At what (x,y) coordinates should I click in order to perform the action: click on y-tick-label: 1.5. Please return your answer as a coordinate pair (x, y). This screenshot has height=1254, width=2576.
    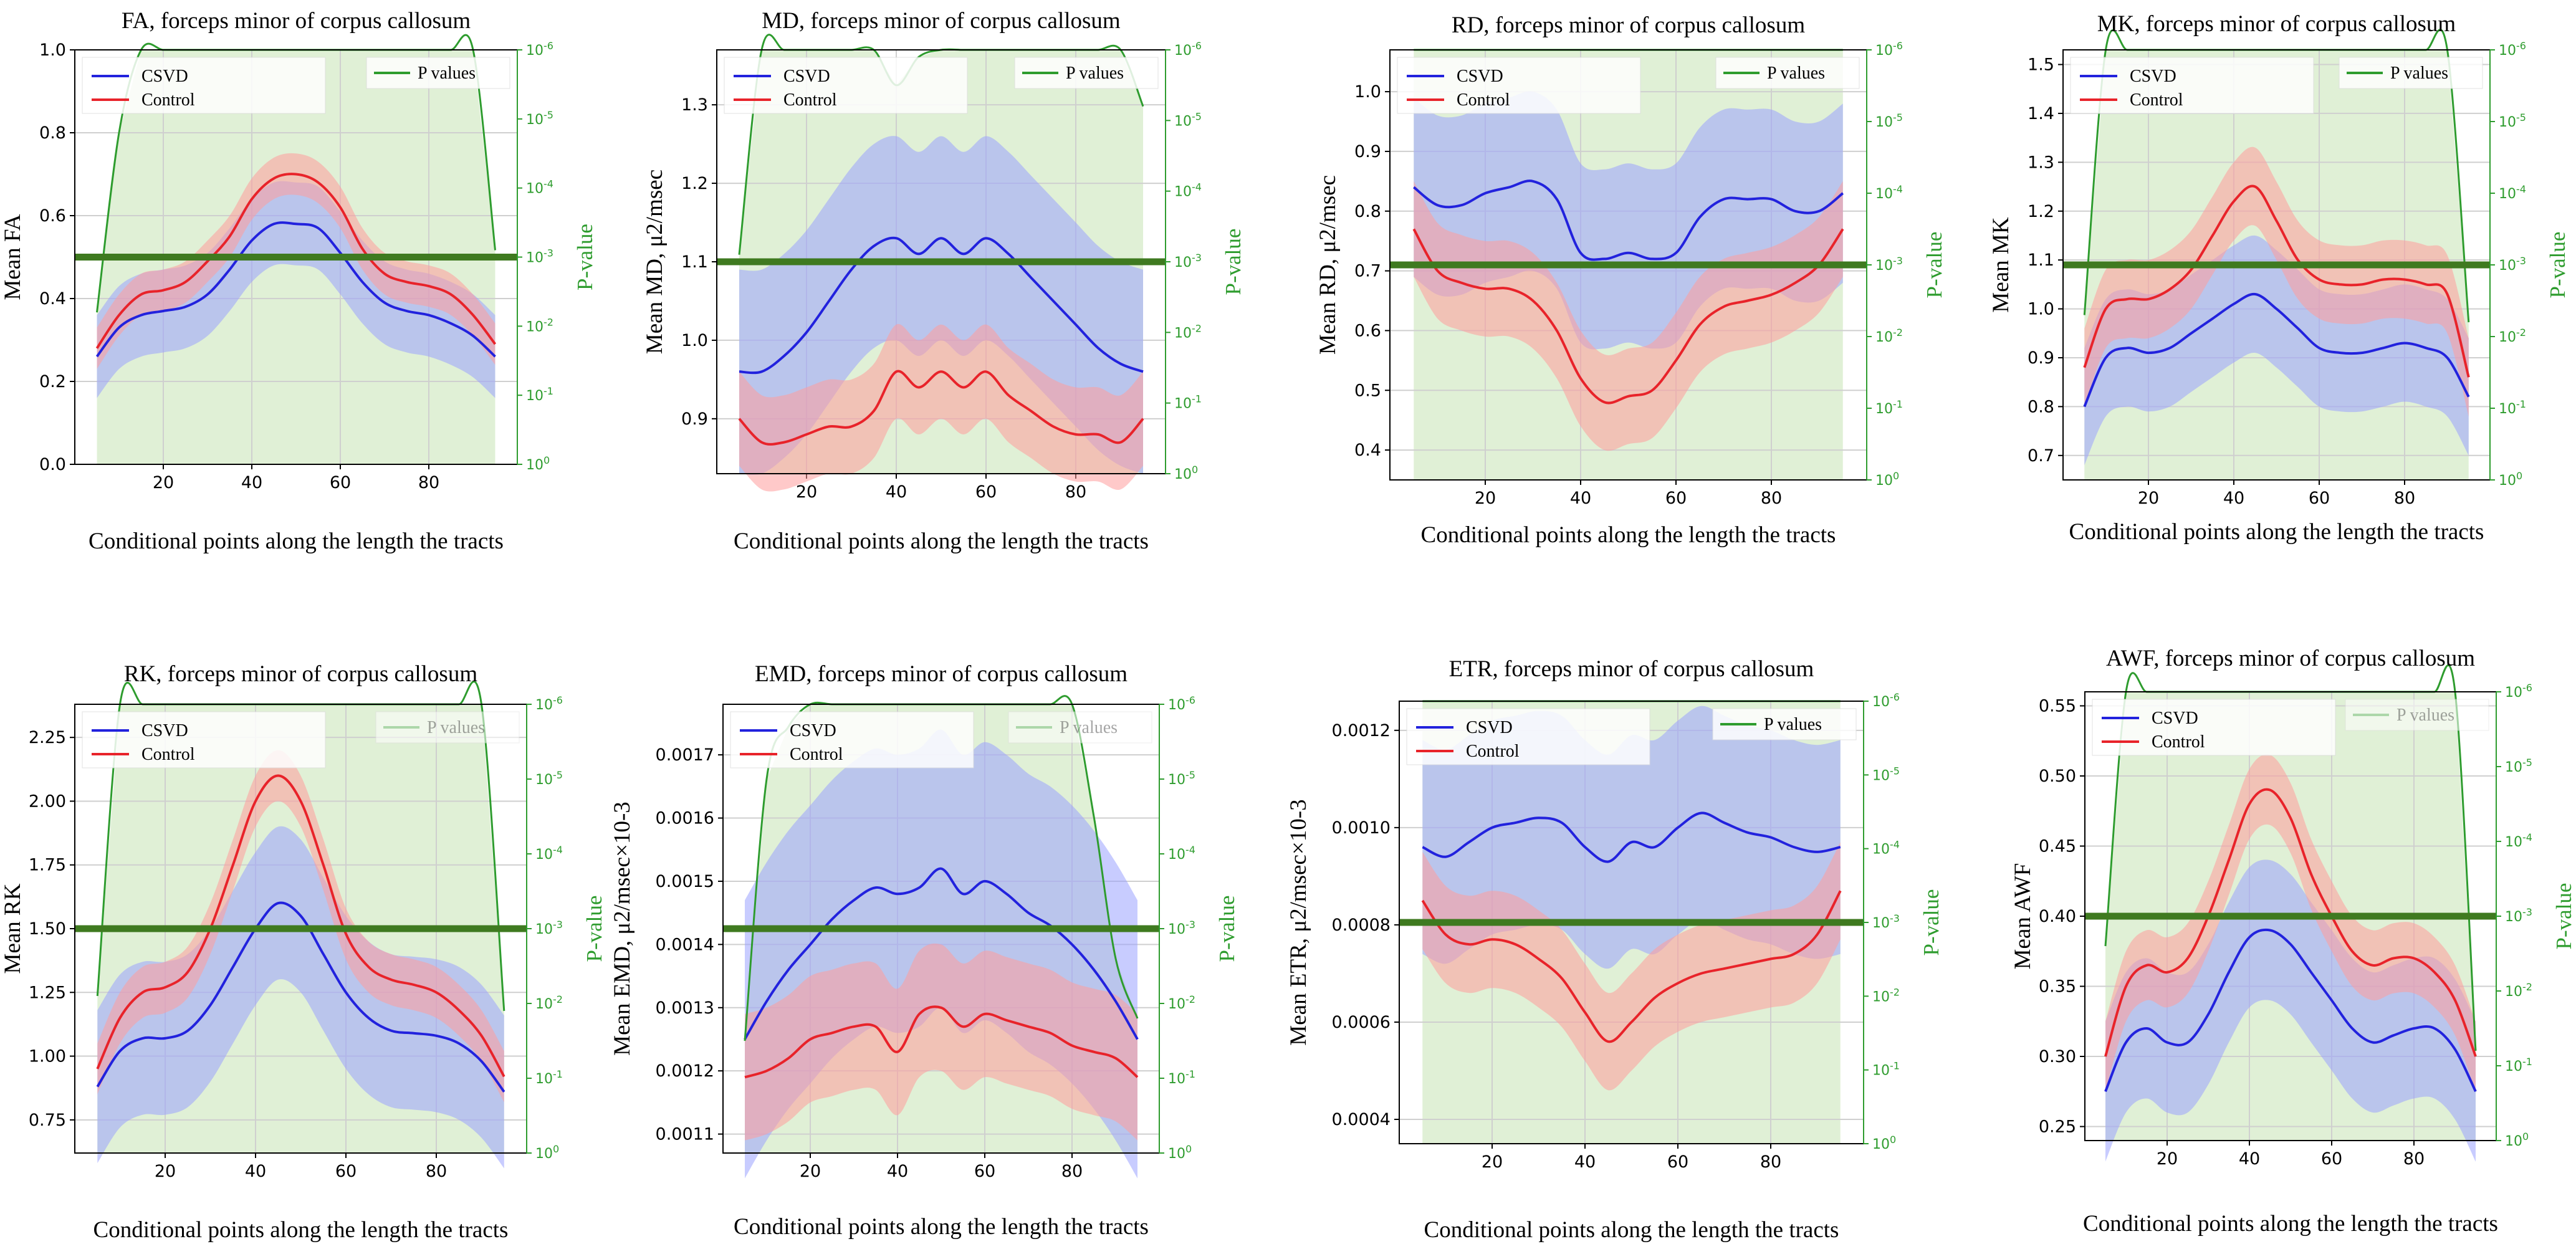
    Looking at the image, I should click on (2041, 65).